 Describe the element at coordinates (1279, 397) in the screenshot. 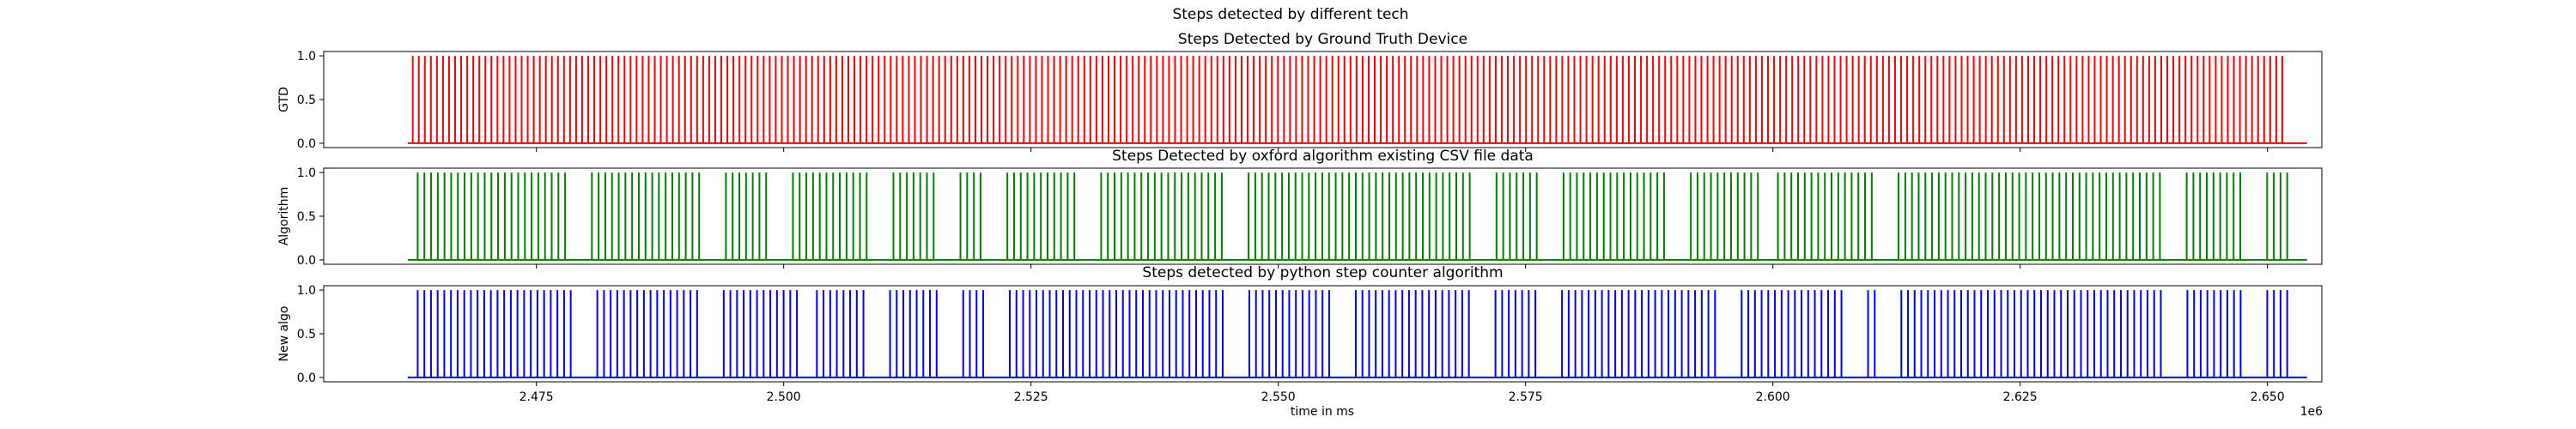

I see `x-tick-label: 2.550` at that location.